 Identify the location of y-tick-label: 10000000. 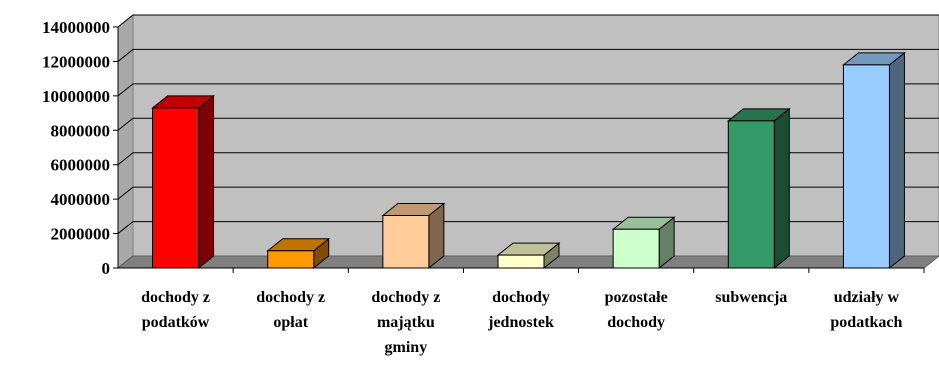
(76, 96).